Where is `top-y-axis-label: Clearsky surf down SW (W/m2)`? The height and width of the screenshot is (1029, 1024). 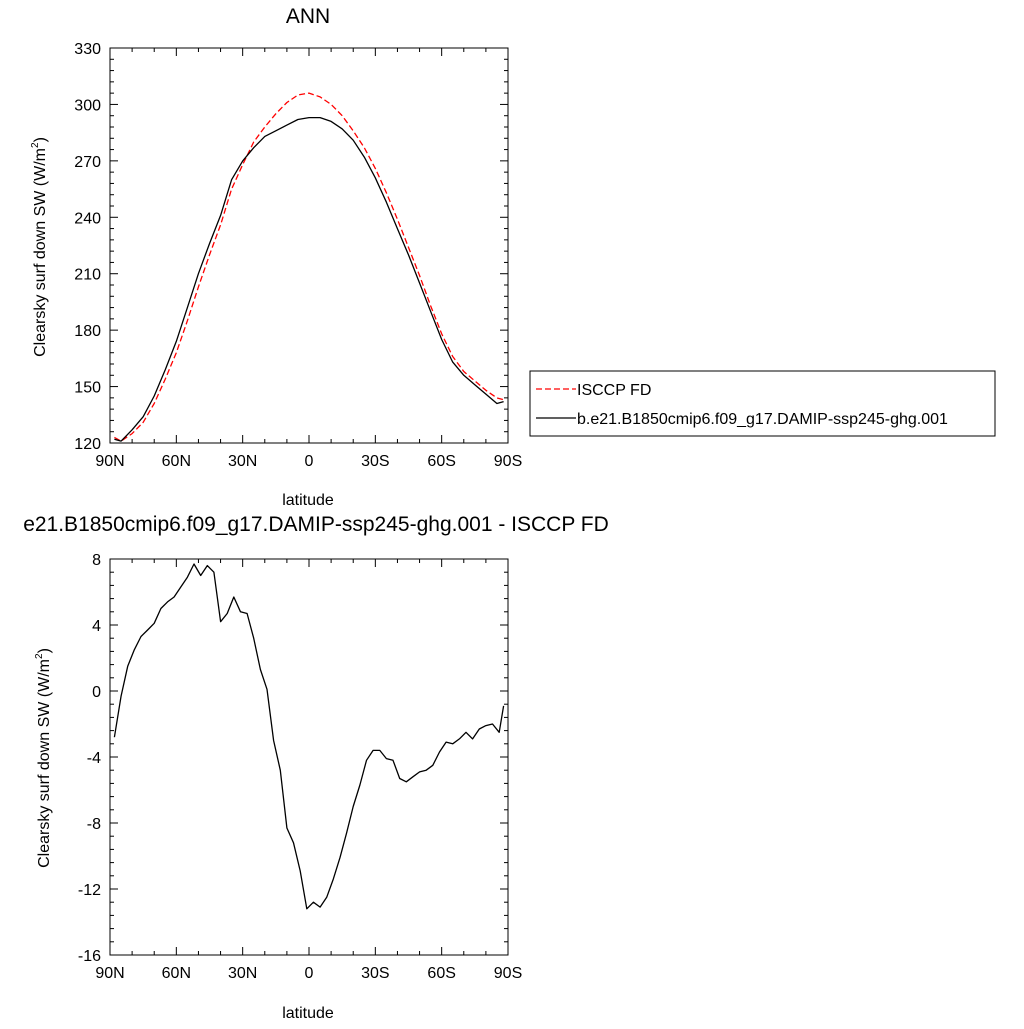
top-y-axis-label: Clearsky surf down SW (W/m2) is located at coordinates (39, 247).